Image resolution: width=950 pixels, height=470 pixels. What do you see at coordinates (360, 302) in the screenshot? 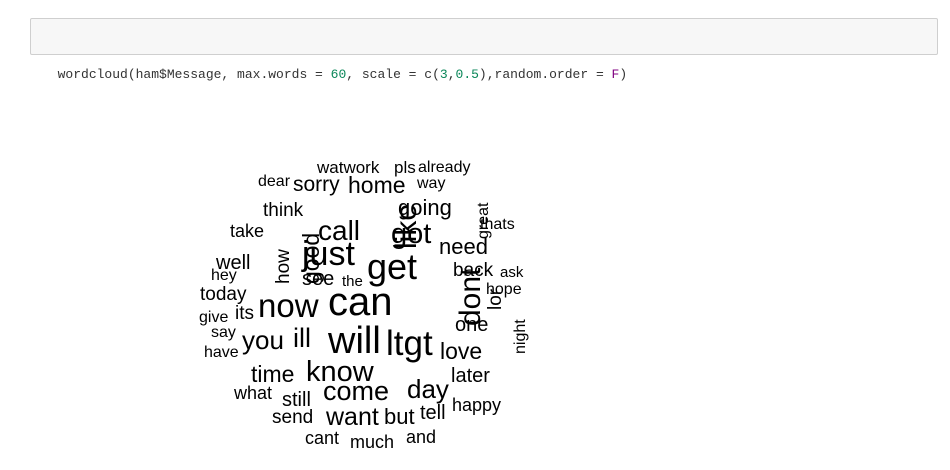
I see `wordcloud-word: can` at bounding box center [360, 302].